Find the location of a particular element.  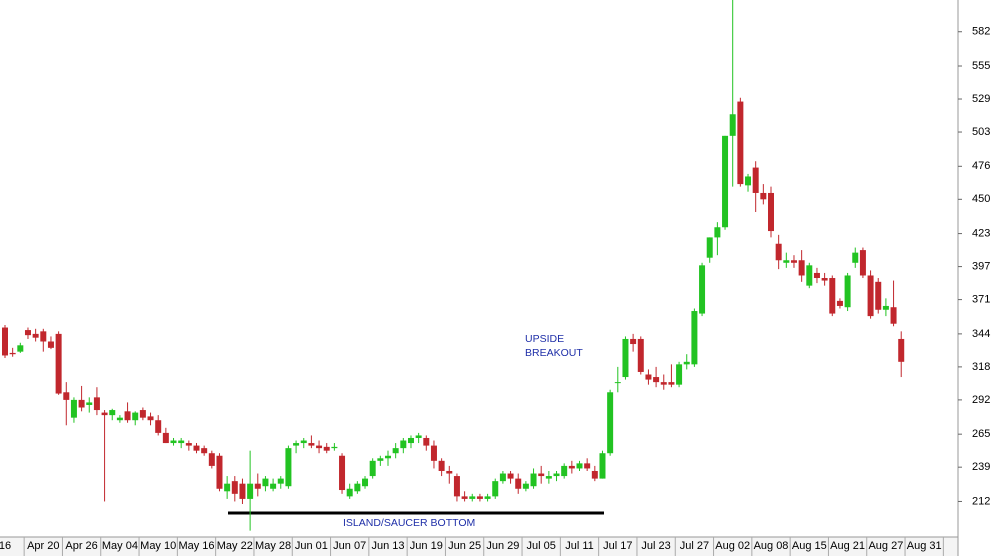

x-tick-label: Apr 20 is located at coordinates (43, 546).